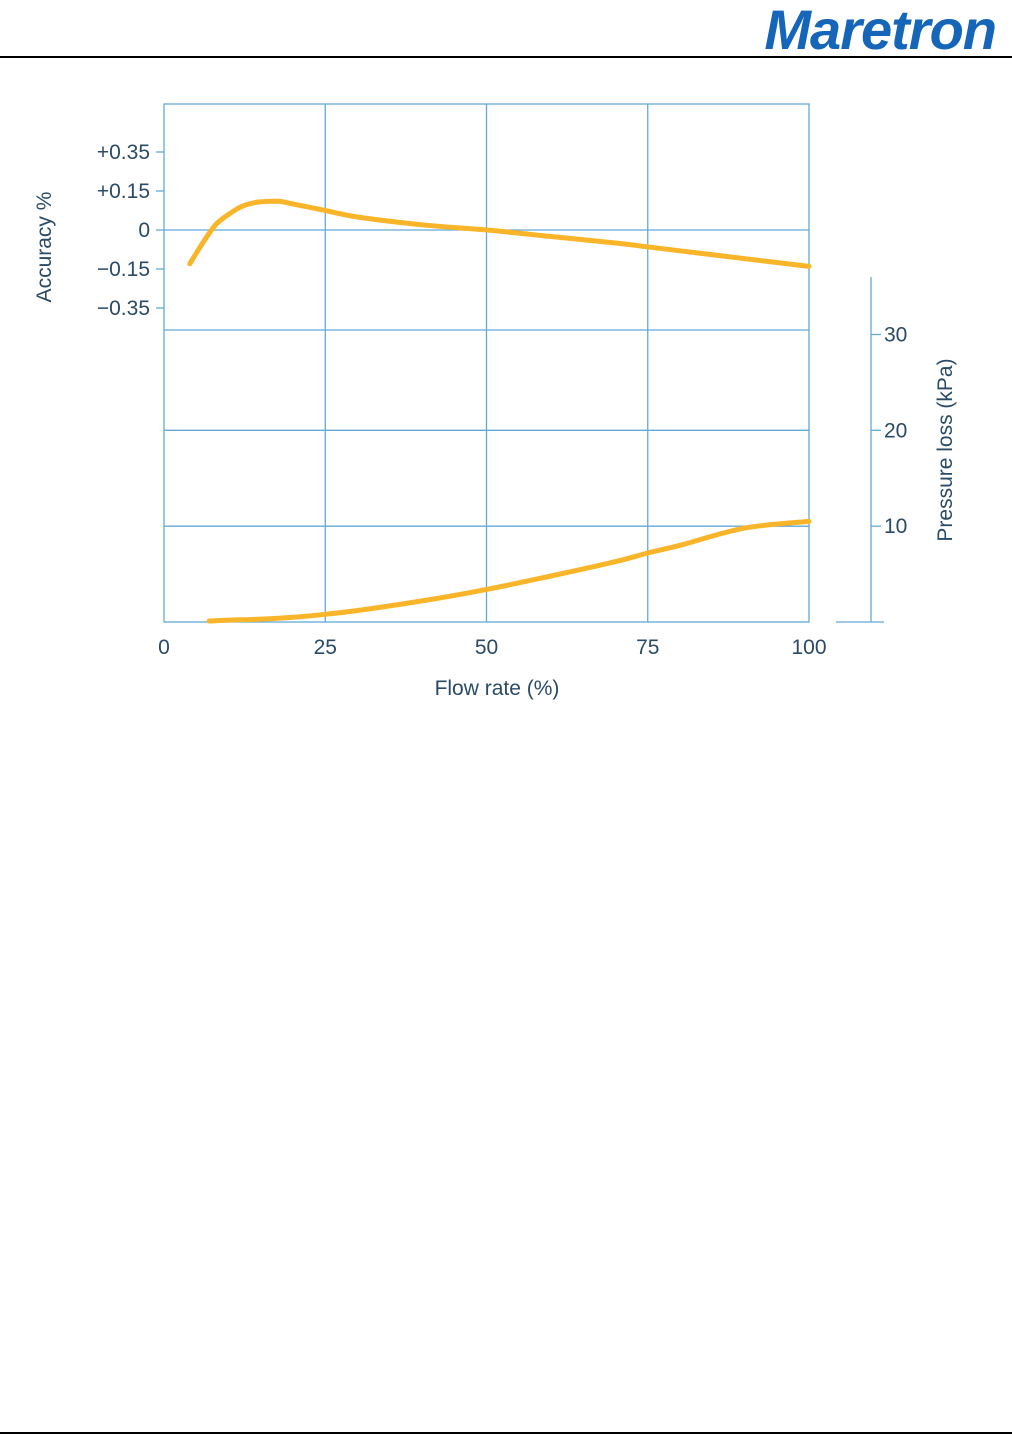  I want to click on accuracy-tick-label: +0.35, so click(123, 152).